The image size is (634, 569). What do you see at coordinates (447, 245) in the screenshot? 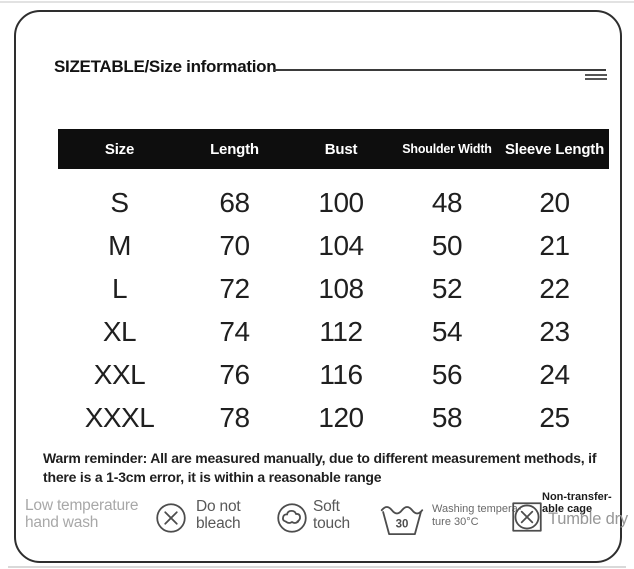
I see `value-cell: 50` at bounding box center [447, 245].